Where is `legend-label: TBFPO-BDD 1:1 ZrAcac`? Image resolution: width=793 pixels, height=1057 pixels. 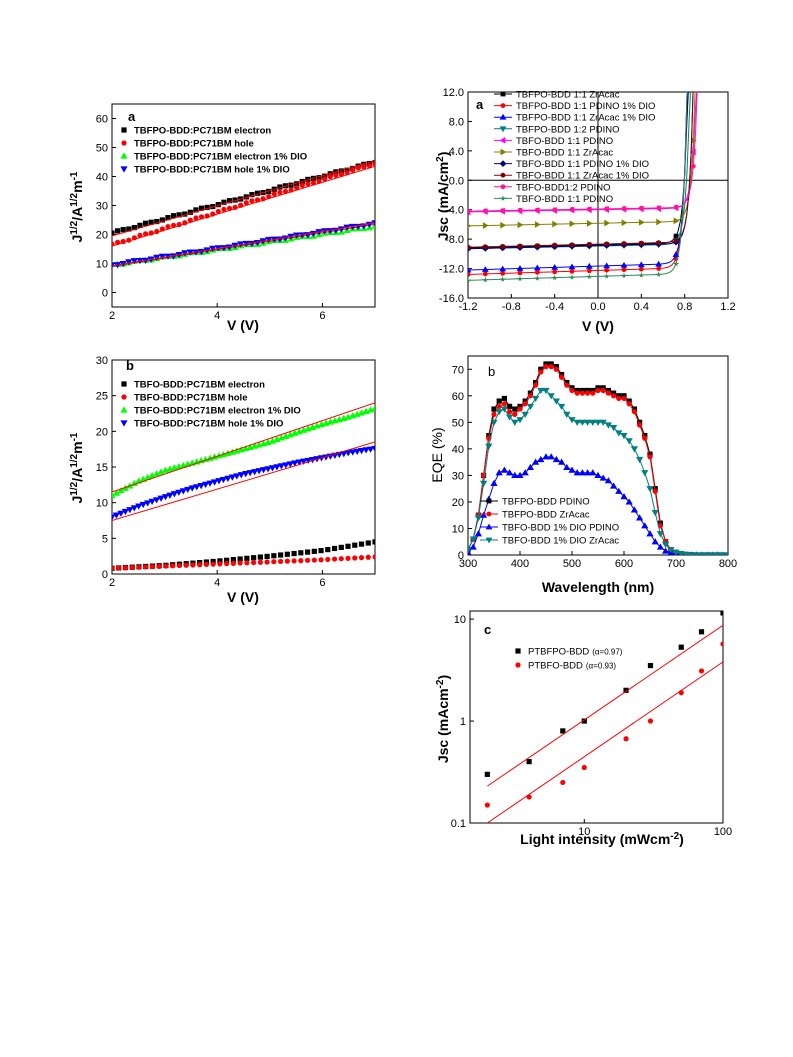 legend-label: TBFPO-BDD 1:1 ZrAcac is located at coordinates (568, 95).